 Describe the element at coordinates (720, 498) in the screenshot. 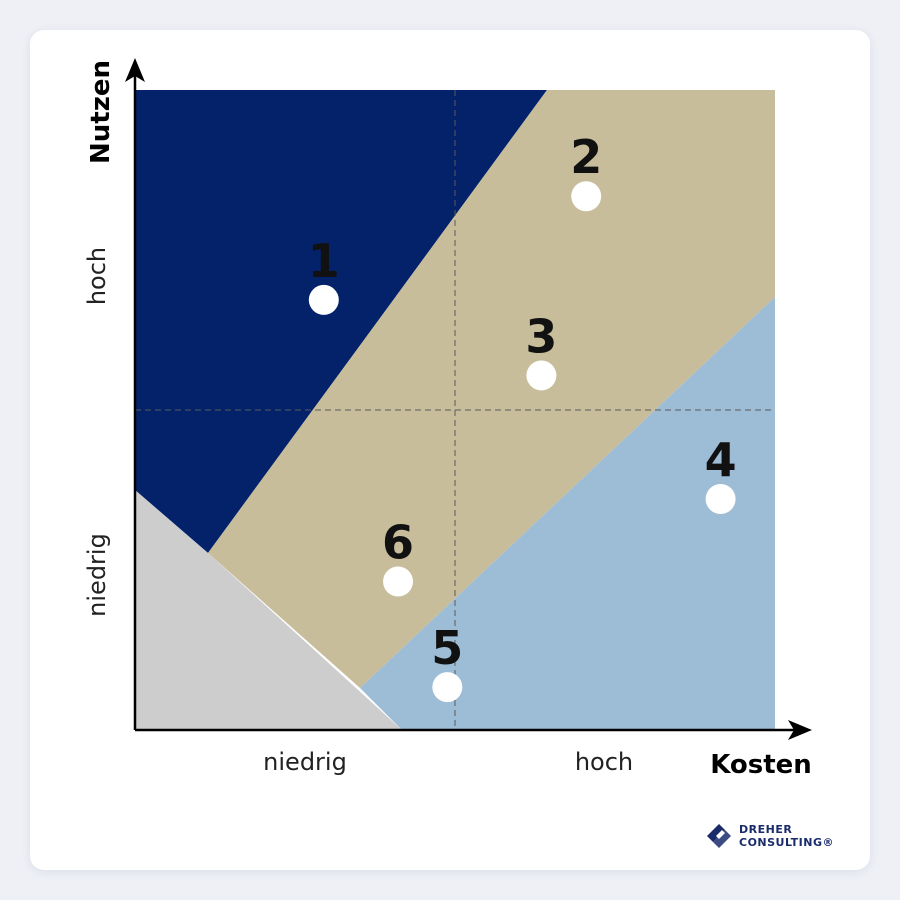

I see `marker-4-dot` at that location.